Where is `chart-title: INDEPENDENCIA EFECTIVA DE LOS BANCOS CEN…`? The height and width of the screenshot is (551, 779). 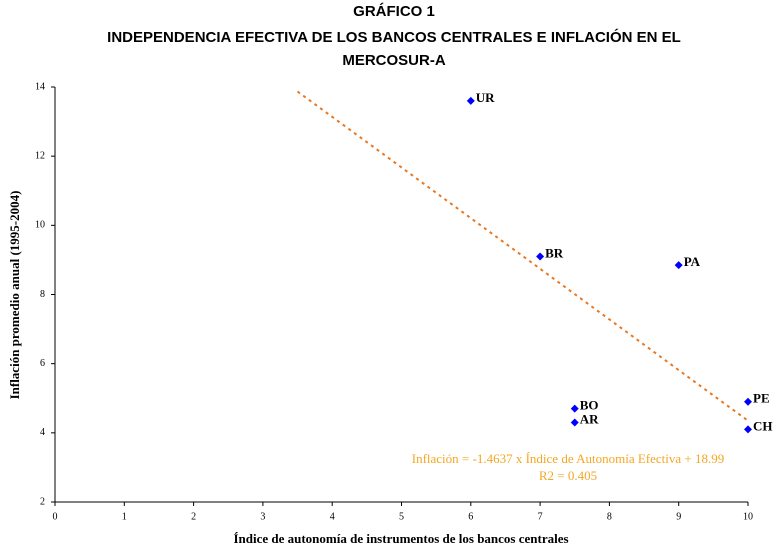 chart-title: INDEPENDENCIA EFECTIVA DE LOS BANCOS CEN… is located at coordinates (394, 37).